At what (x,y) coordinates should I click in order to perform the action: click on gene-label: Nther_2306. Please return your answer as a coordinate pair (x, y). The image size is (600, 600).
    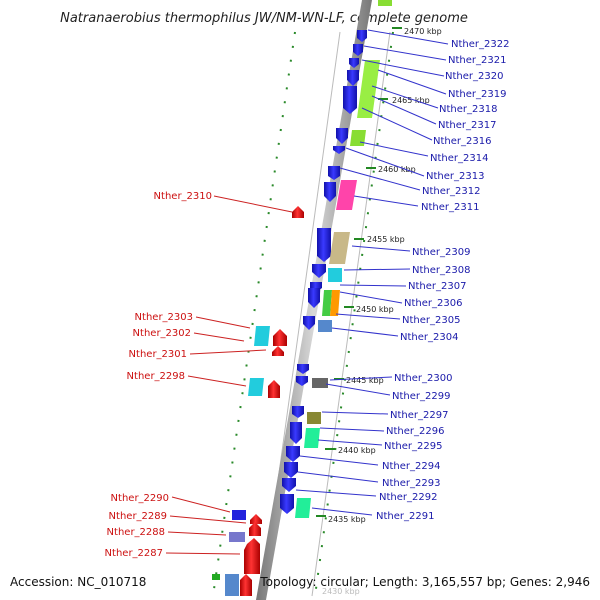
    Looking at the image, I should click on (433, 303).